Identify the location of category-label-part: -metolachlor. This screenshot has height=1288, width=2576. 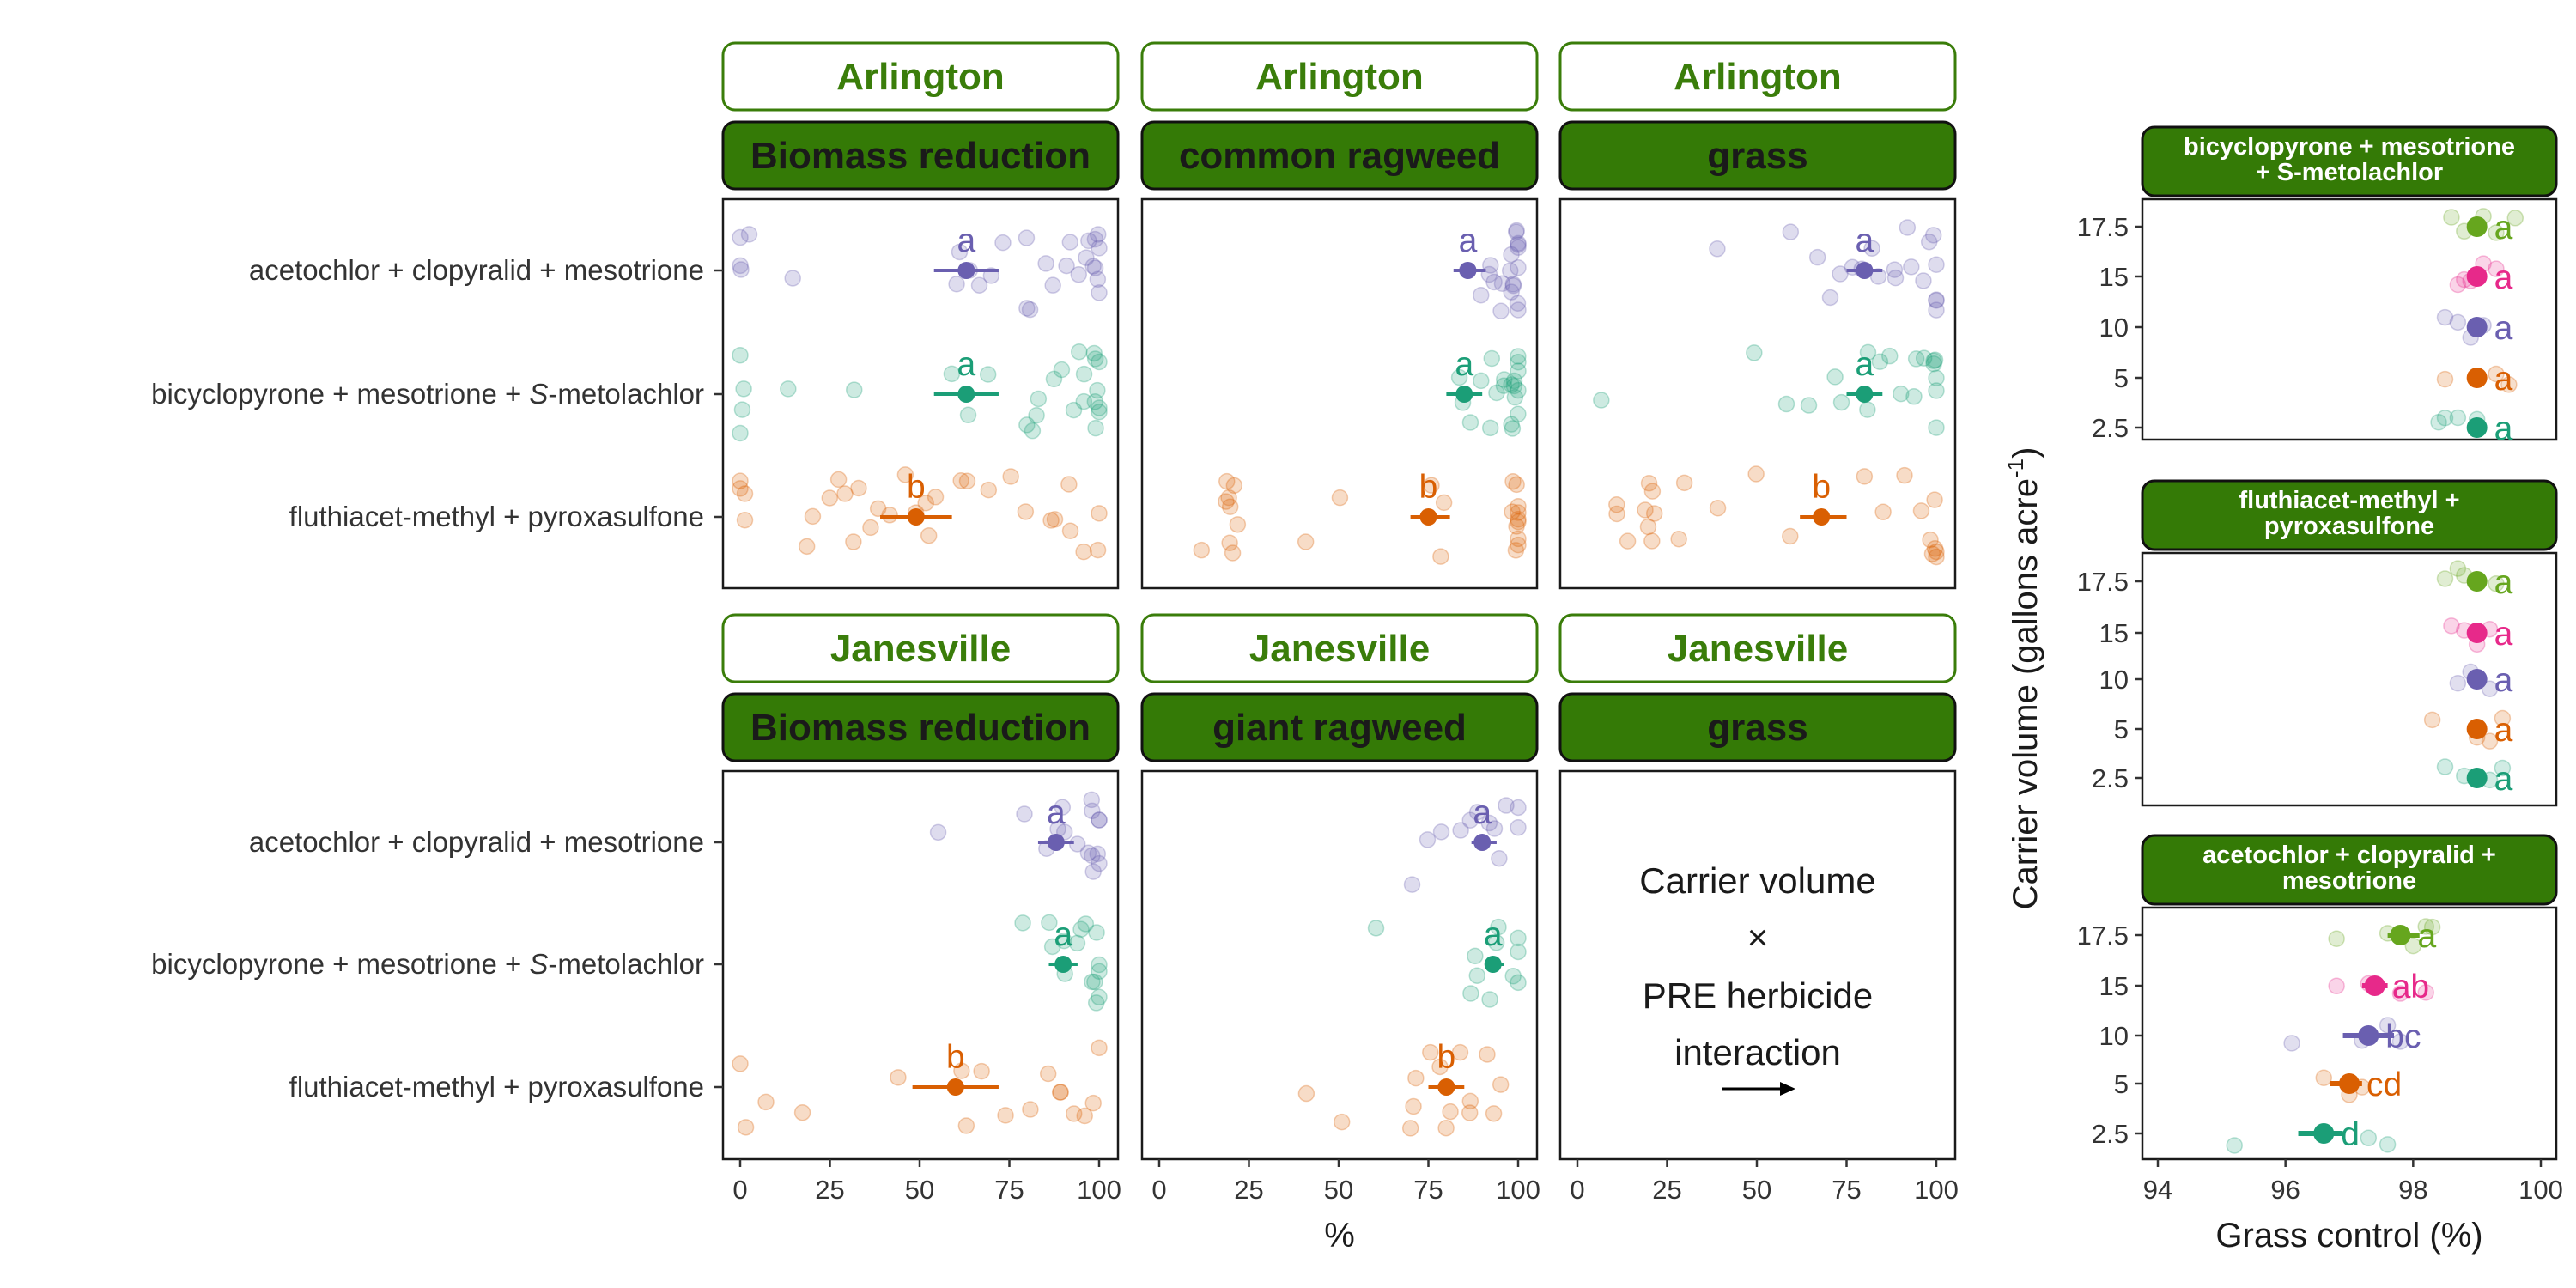
(626, 394).